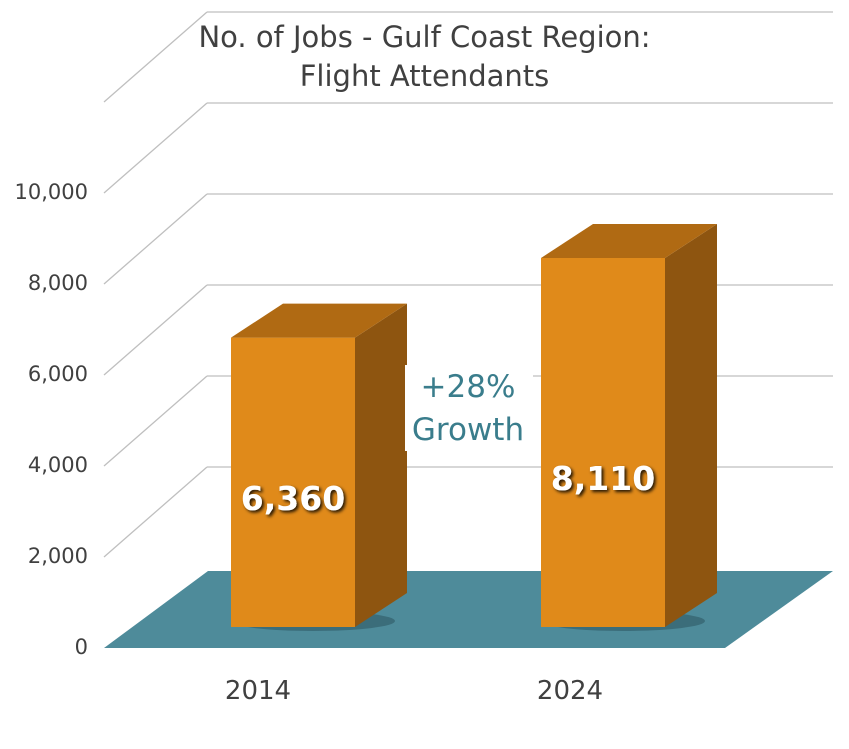  I want to click on growth-annotation: +28% Growth, so click(469, 408).